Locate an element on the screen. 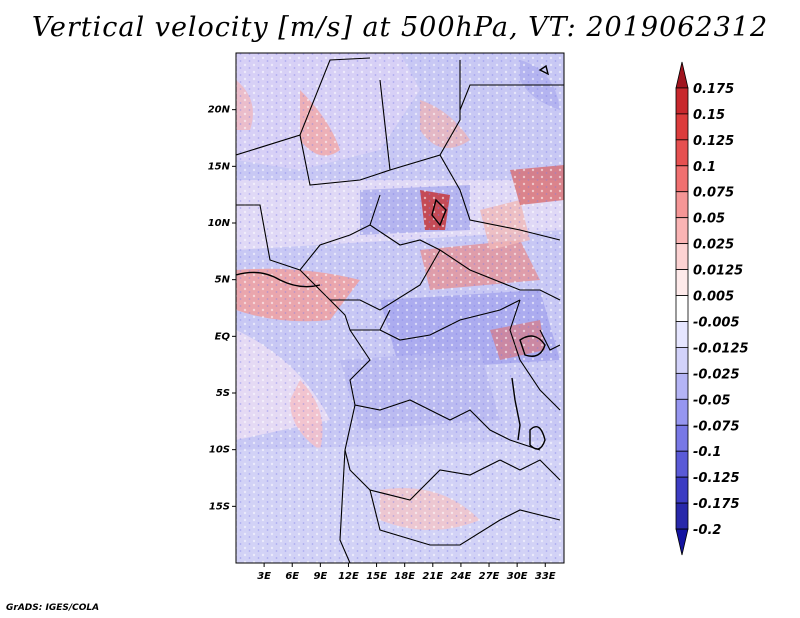  colorbar-label: 0.175 is located at coordinates (713, 89).